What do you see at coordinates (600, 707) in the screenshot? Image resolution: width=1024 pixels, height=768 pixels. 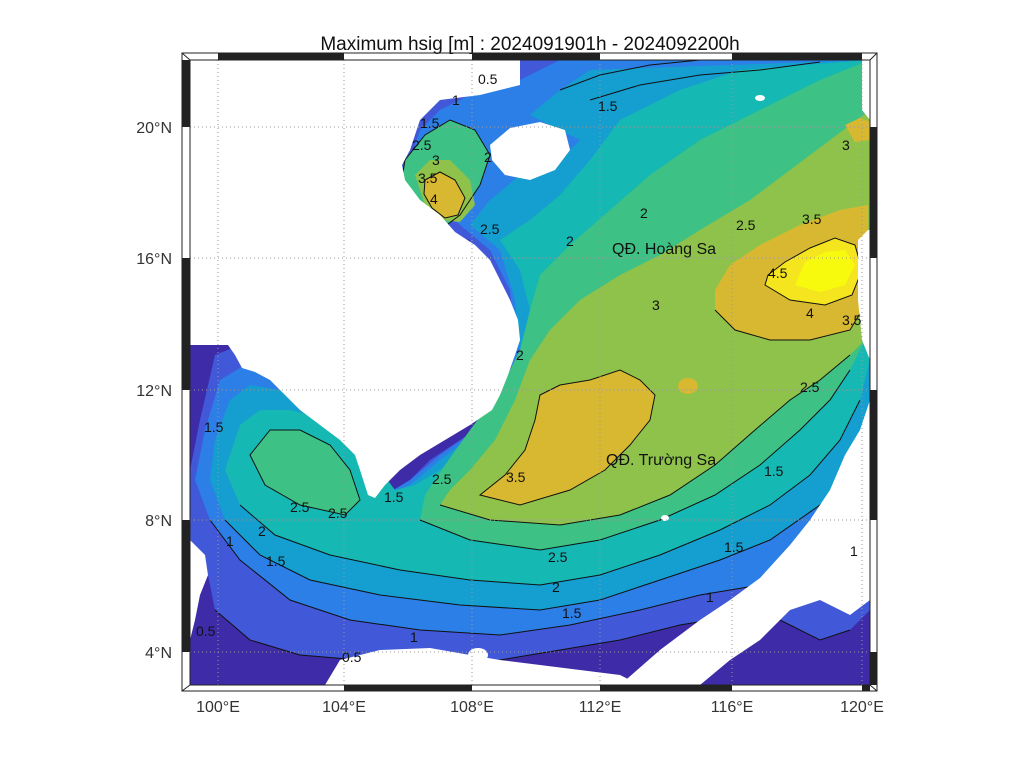 I see `x-tick-label: 112°E` at bounding box center [600, 707].